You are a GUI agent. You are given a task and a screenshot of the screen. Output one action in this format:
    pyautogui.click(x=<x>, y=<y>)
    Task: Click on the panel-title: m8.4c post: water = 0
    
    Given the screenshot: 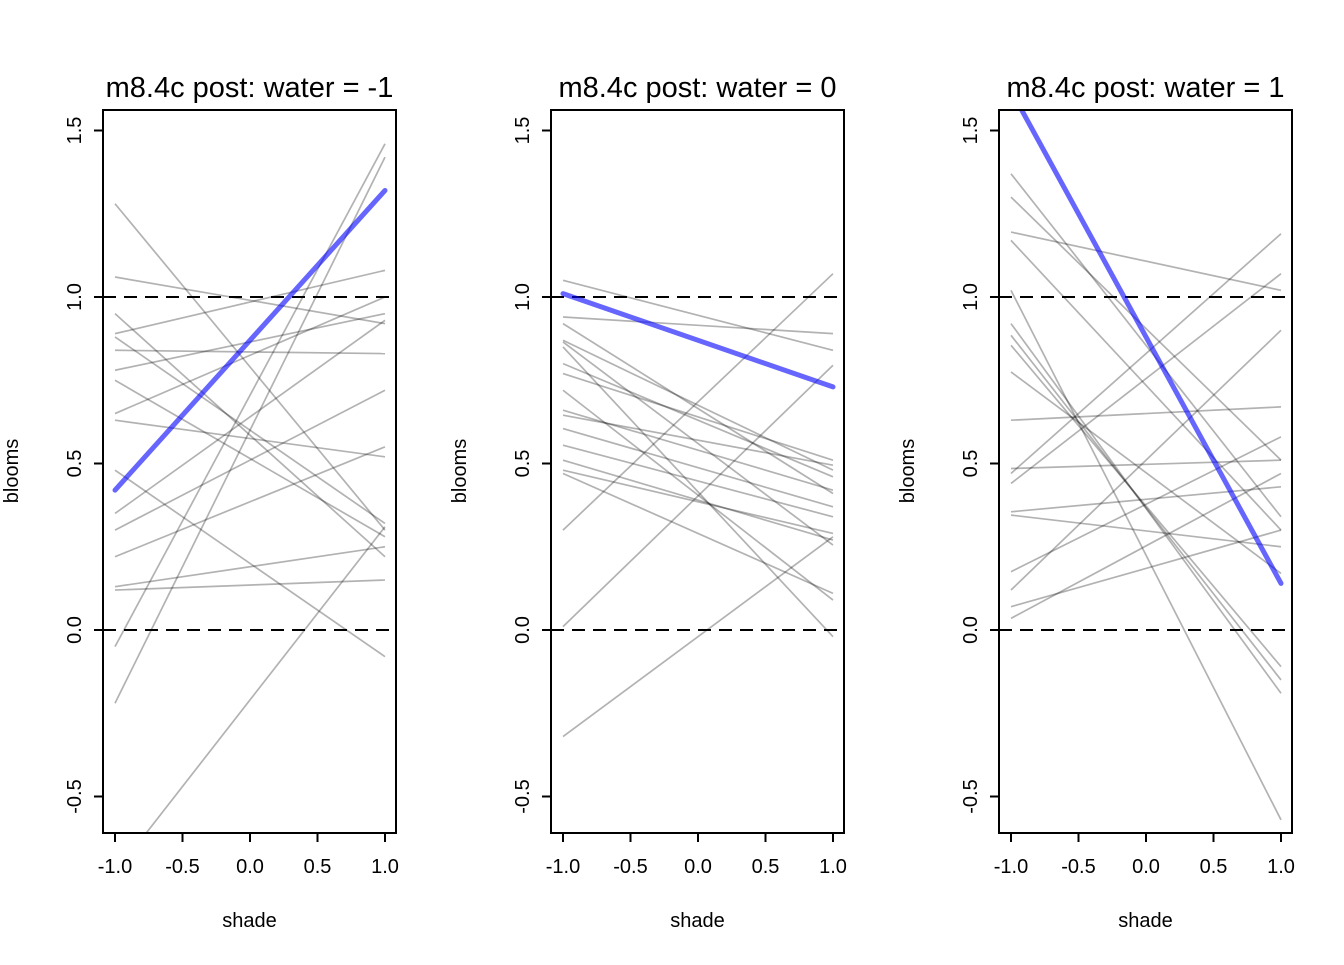 What is the action you would take?
    pyautogui.click(x=697, y=88)
    